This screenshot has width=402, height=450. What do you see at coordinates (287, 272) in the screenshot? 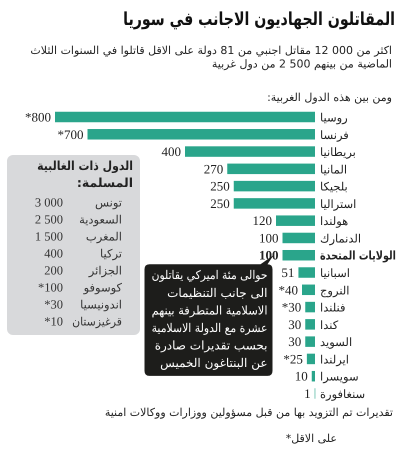
I see `data-label: 51` at bounding box center [287, 272].